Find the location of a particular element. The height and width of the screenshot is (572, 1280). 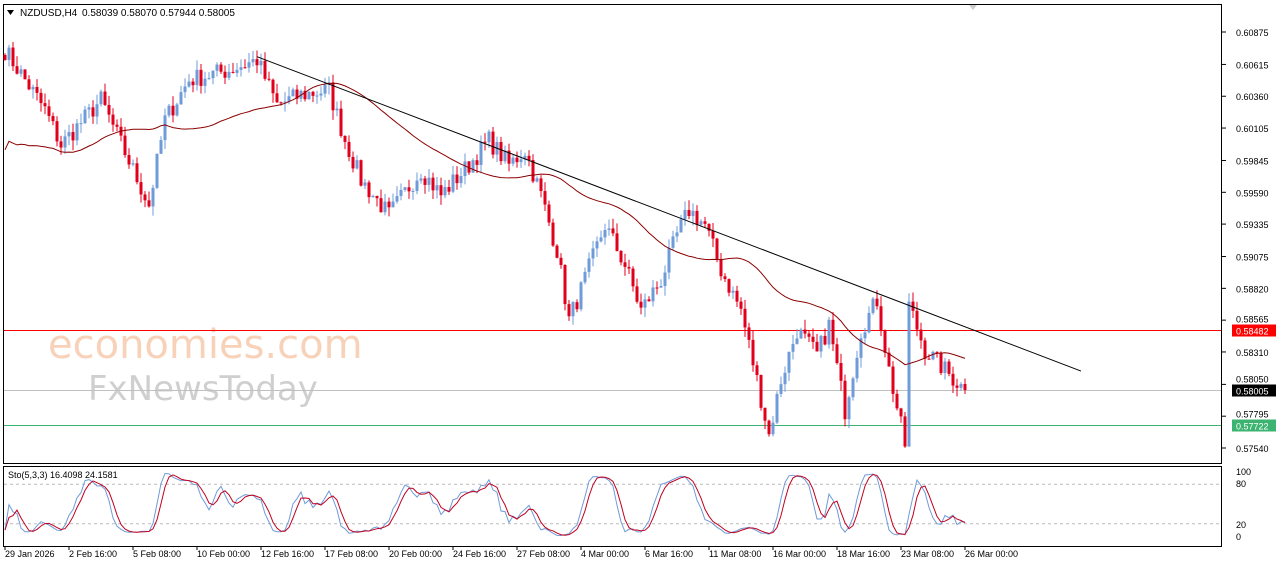

y-tick-label: 0.58310 is located at coordinates (1252, 353).